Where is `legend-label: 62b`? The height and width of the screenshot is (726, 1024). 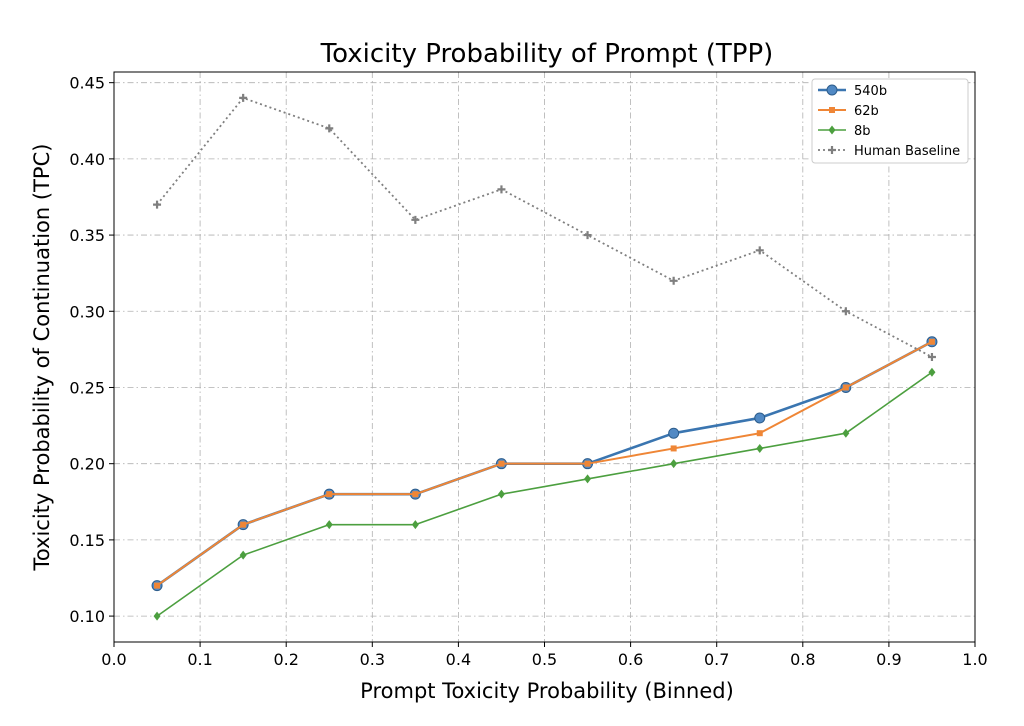 legend-label: 62b is located at coordinates (866, 111).